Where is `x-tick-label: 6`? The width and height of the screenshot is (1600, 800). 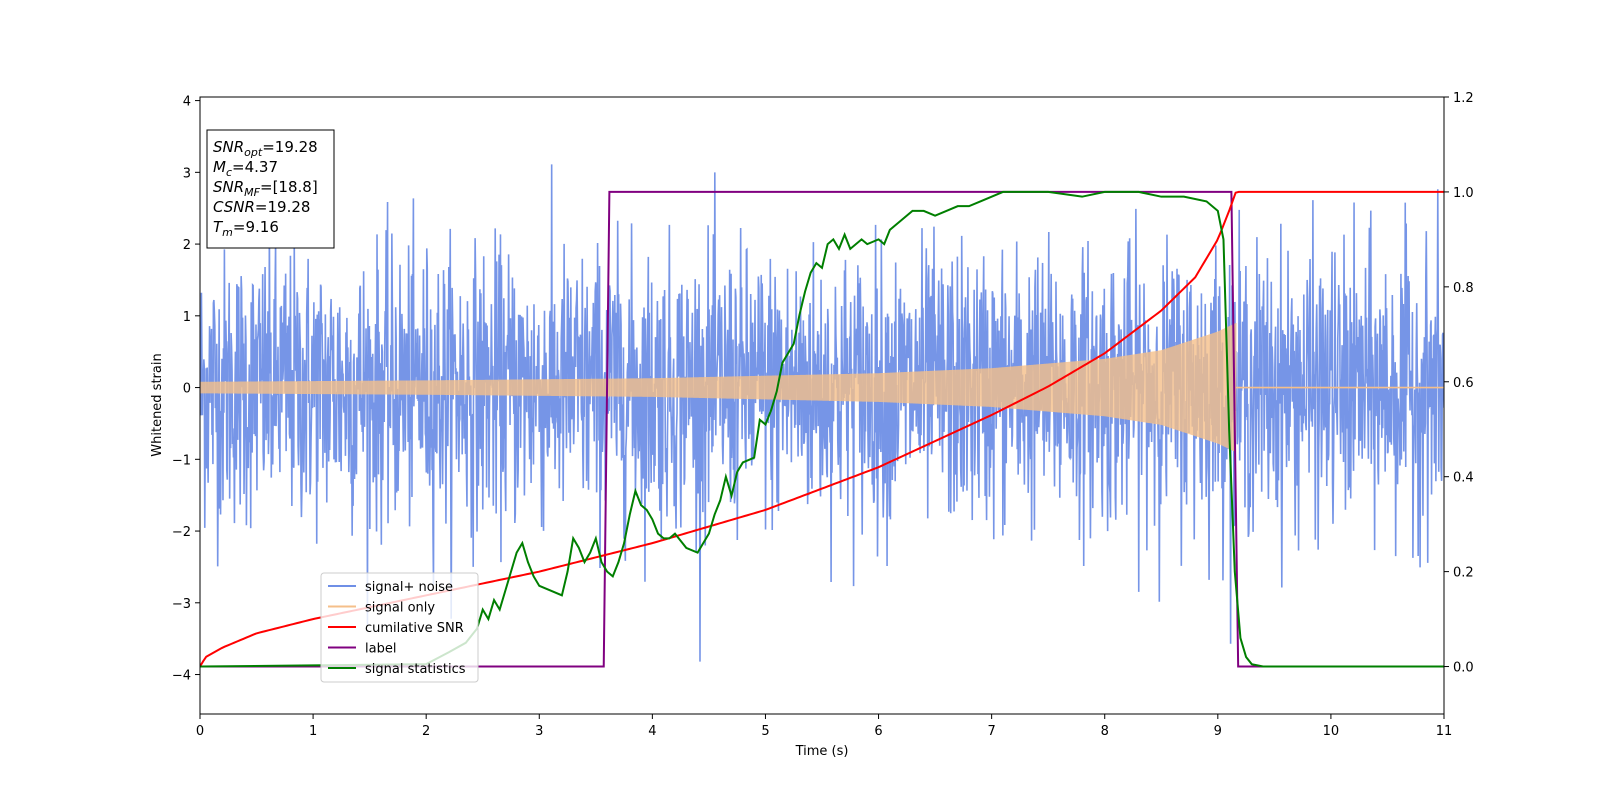 x-tick-label: 6 is located at coordinates (878, 731).